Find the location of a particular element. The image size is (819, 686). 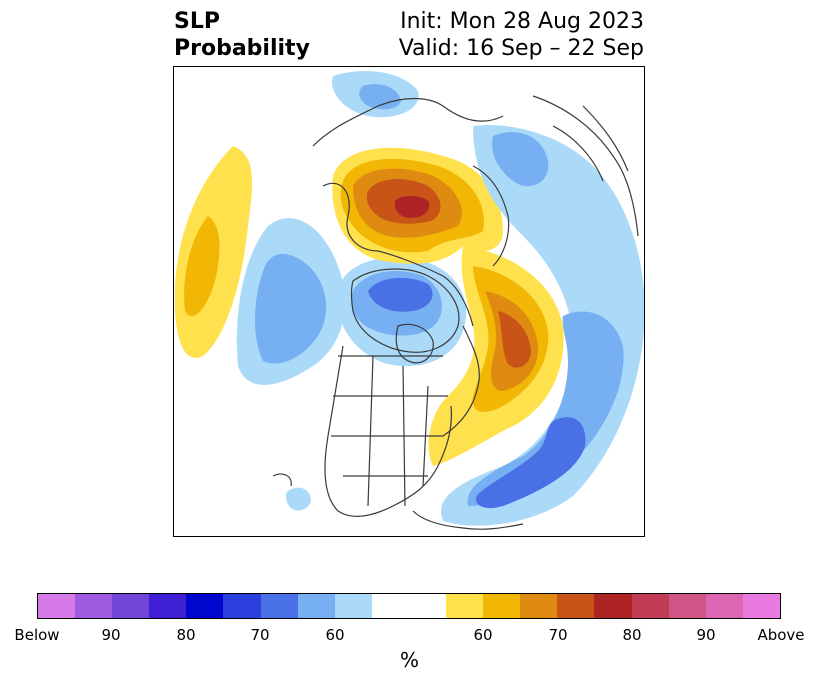

below-area-north-mid is located at coordinates (380, 97).